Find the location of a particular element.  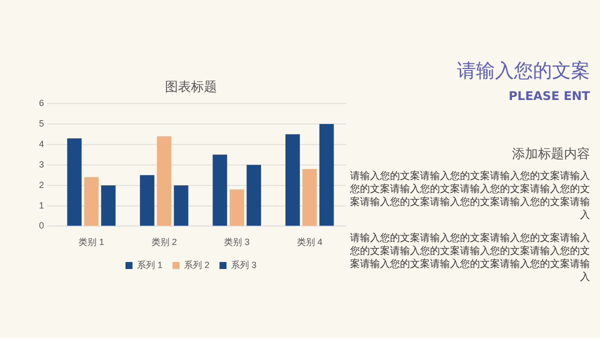

chart-title: 图表标题 is located at coordinates (191, 88).